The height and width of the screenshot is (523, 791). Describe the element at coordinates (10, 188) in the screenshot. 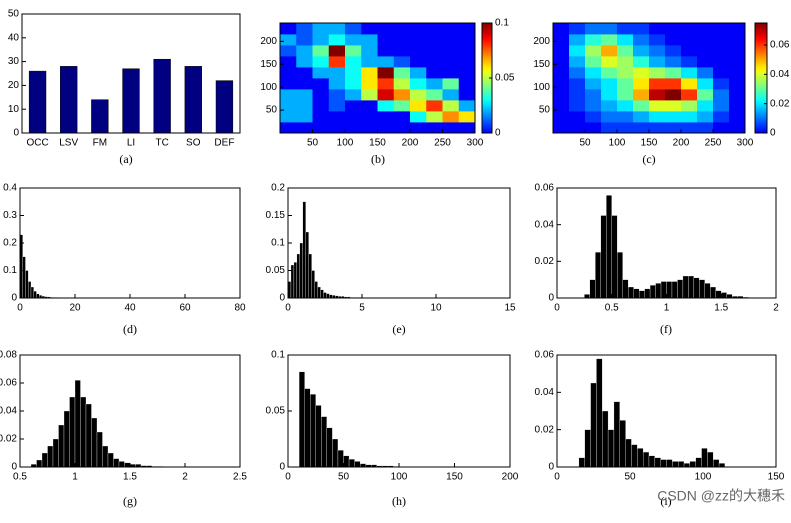

I see `y-tick-label: 0.4` at that location.